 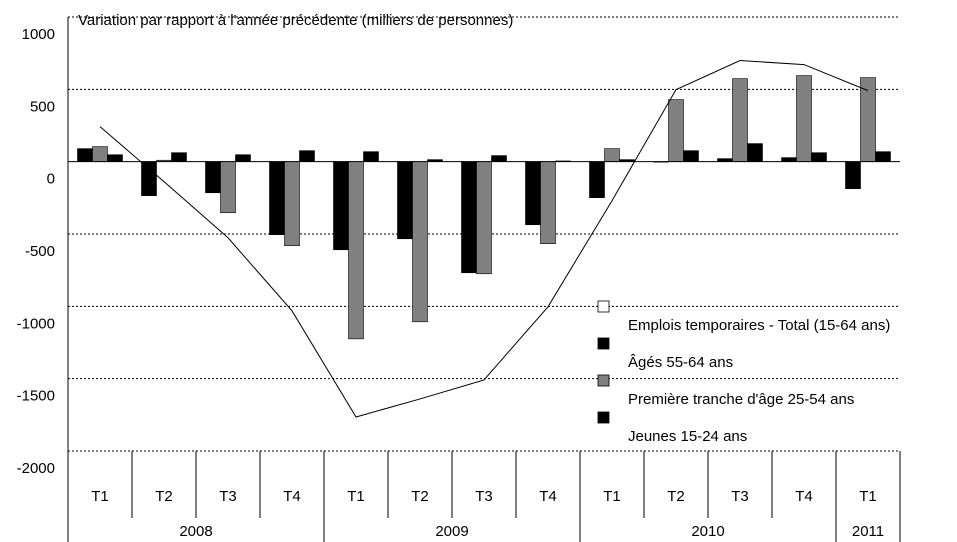 What do you see at coordinates (38, 34) in the screenshot?
I see `y-tick-label: 1000` at bounding box center [38, 34].